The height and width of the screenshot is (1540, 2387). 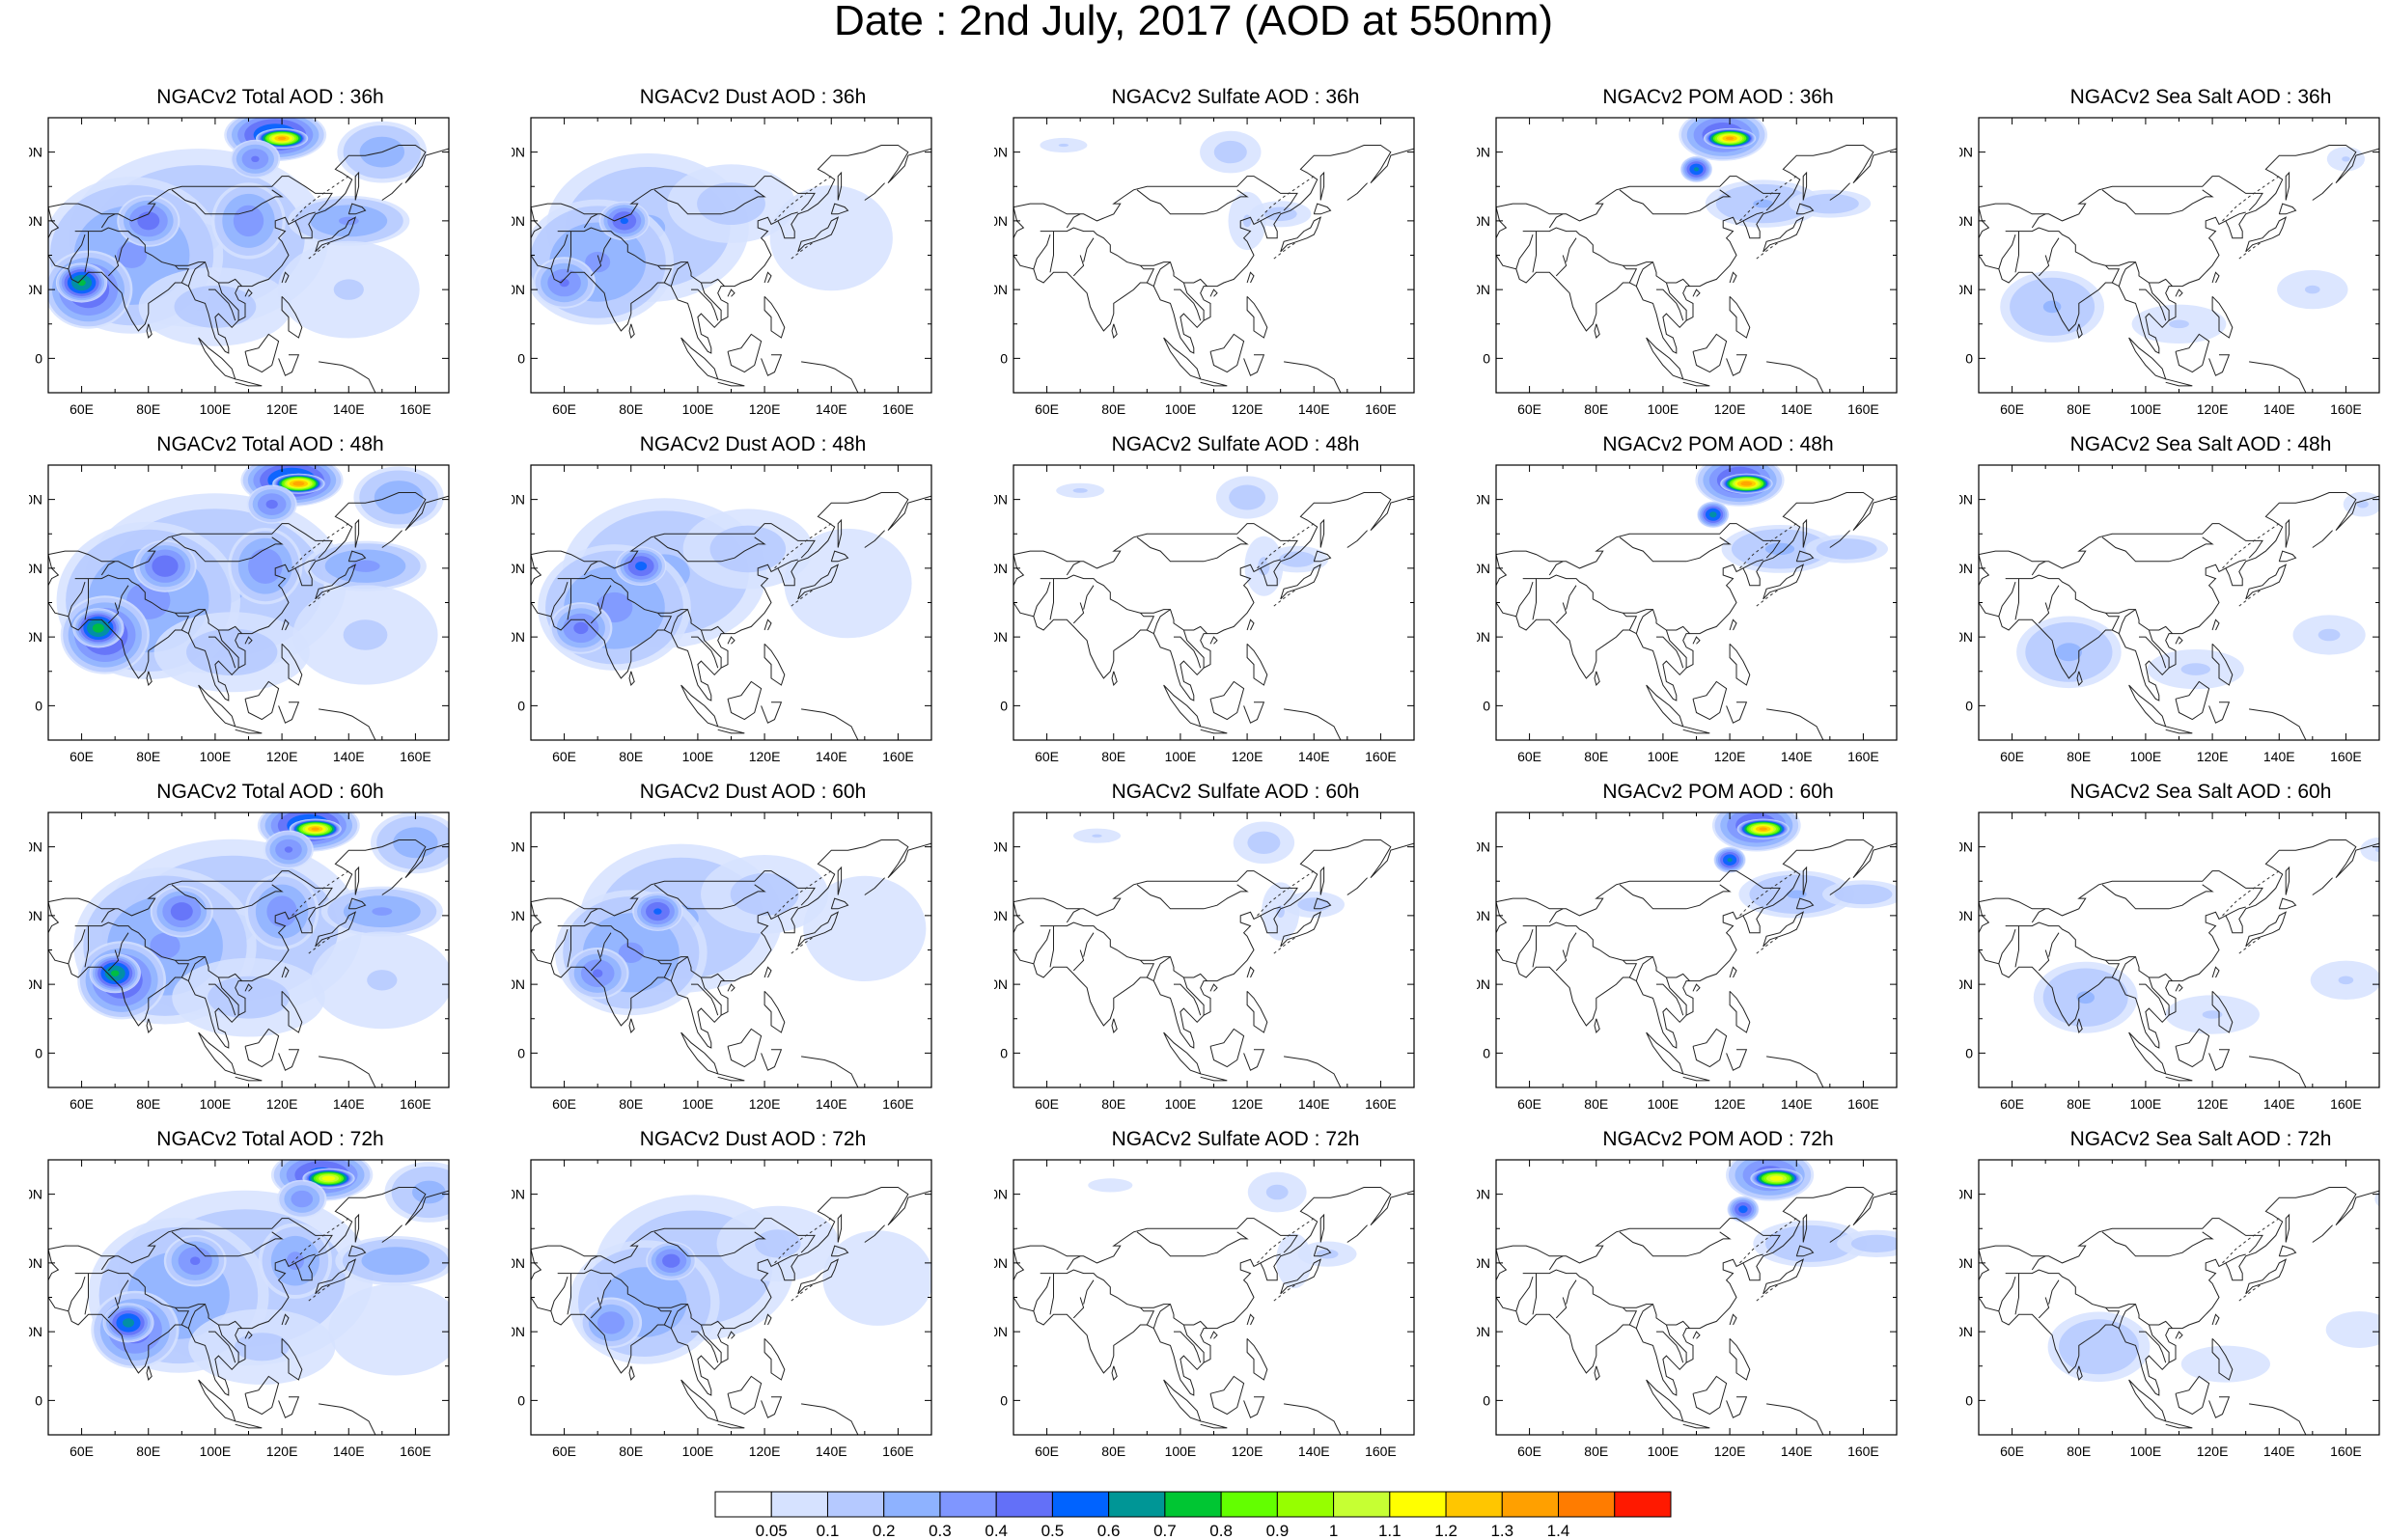 What do you see at coordinates (1109, 1531) in the screenshot?
I see `colorbar-label: 0.6` at bounding box center [1109, 1531].